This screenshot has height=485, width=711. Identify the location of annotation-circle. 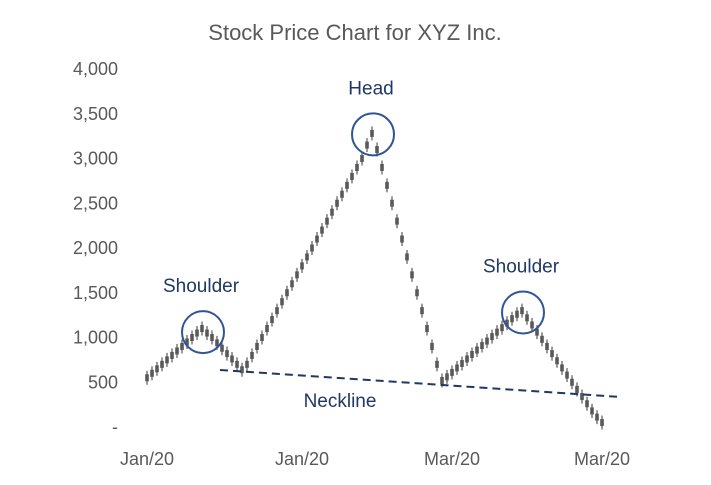
(523, 312).